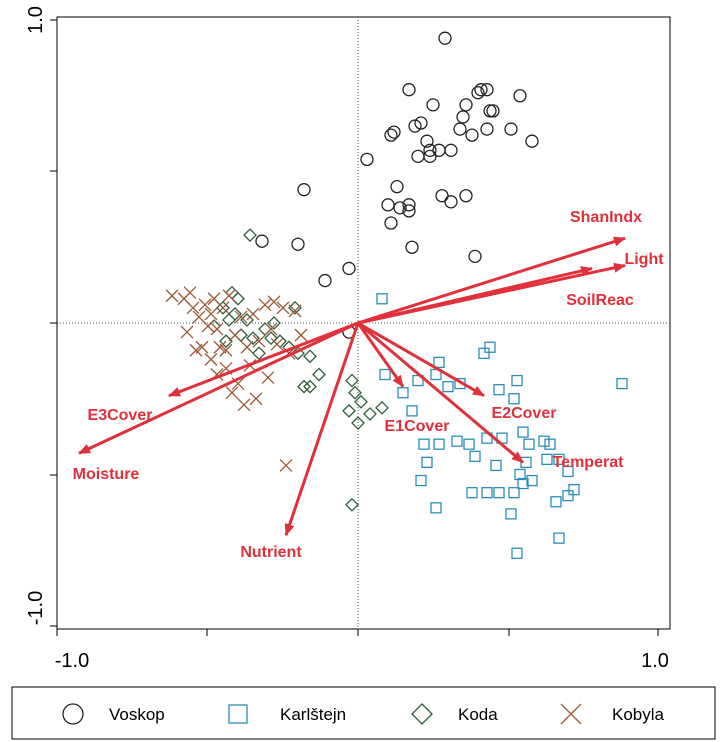 The width and height of the screenshot is (721, 742). What do you see at coordinates (478, 714) in the screenshot?
I see `legend-label-koda: Koda` at bounding box center [478, 714].